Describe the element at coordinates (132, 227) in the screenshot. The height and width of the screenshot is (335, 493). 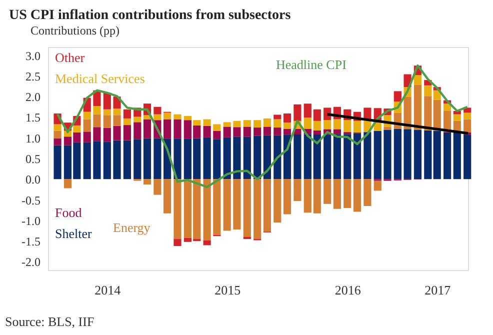
I see `series-label: Energy` at that location.